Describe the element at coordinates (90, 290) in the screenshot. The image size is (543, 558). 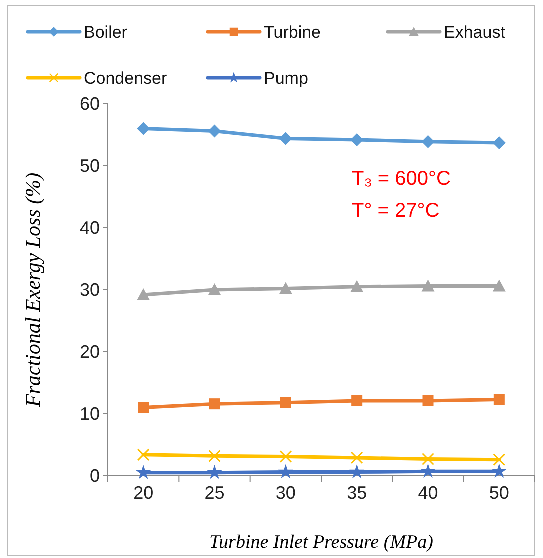
I see `y-tick-label: 30` at that location.